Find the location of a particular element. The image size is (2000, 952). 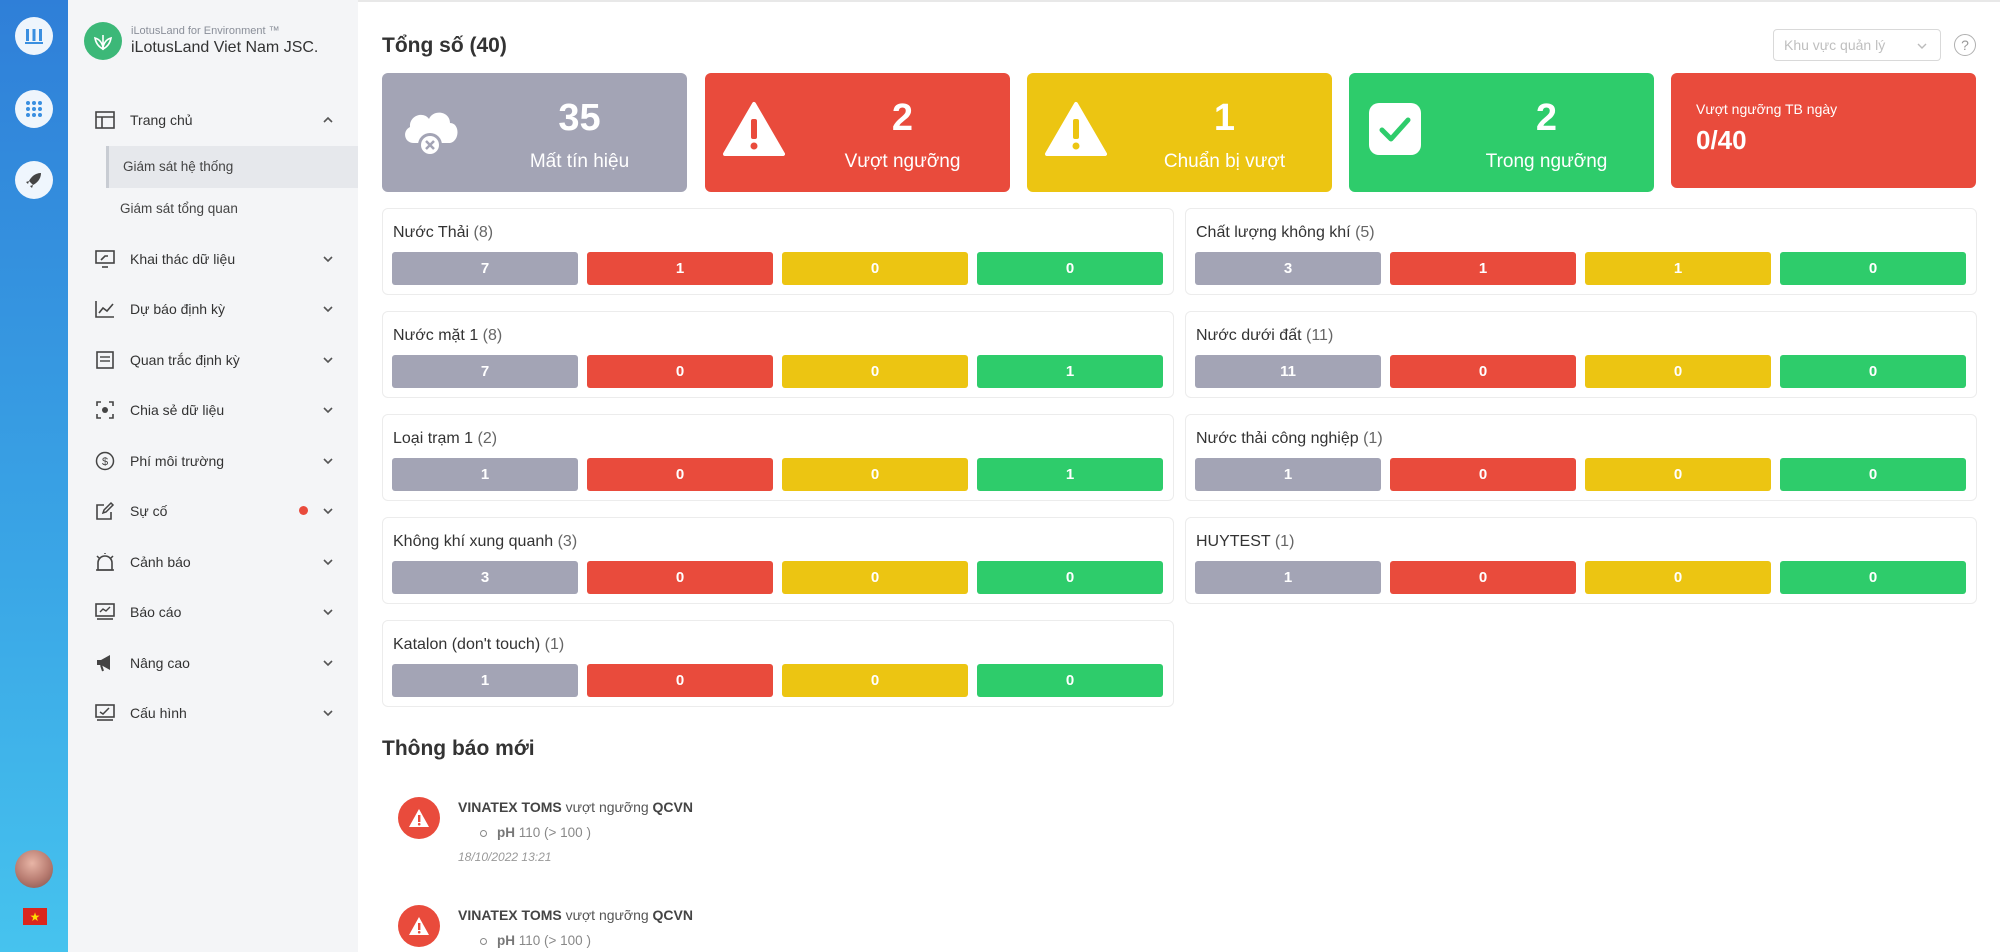

station-group-card: Nước mặt 1 (8) 7 0 0 1 is located at coordinates (778, 354).